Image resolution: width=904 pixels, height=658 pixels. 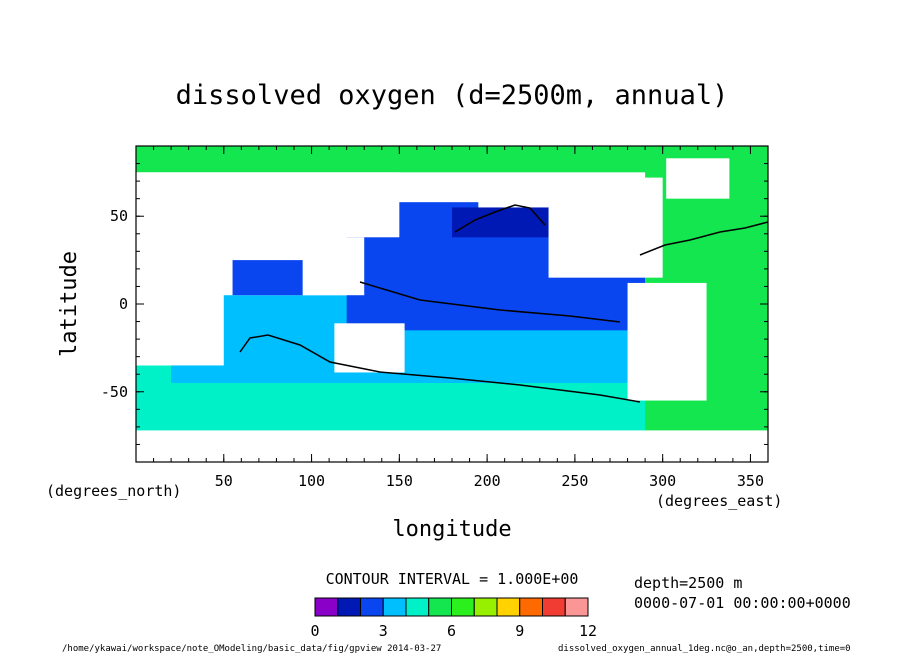 I want to click on contour-line-south-pacific, so click(x=440, y=368).